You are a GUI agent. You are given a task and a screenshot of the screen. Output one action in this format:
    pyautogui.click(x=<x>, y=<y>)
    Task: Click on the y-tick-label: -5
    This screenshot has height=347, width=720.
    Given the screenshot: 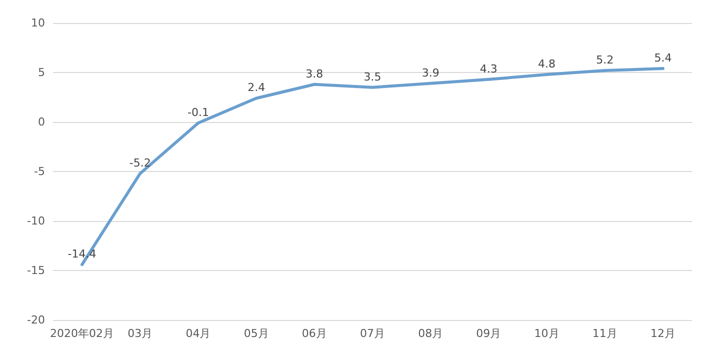 What is the action you would take?
    pyautogui.click(x=39, y=171)
    